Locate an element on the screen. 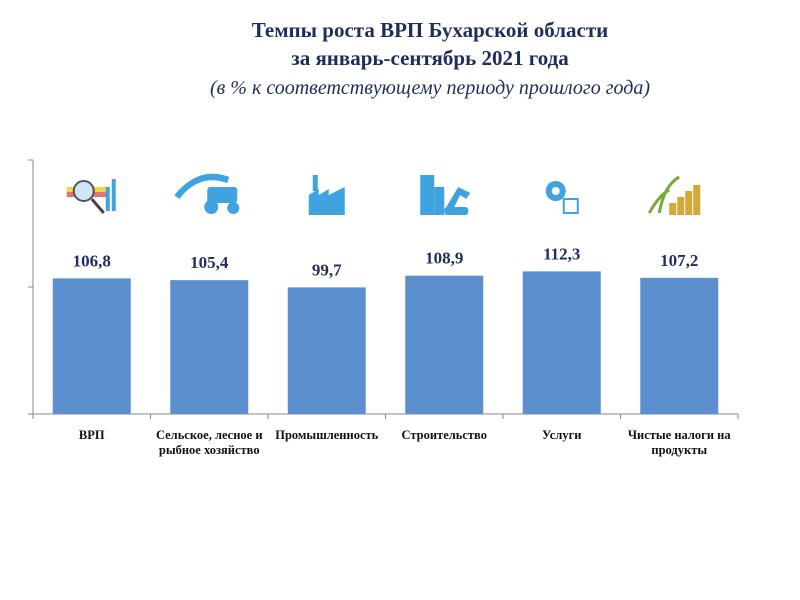 Image resolution: width=800 pixels, height=600 pixels. tractor-field-icon is located at coordinates (207, 193).